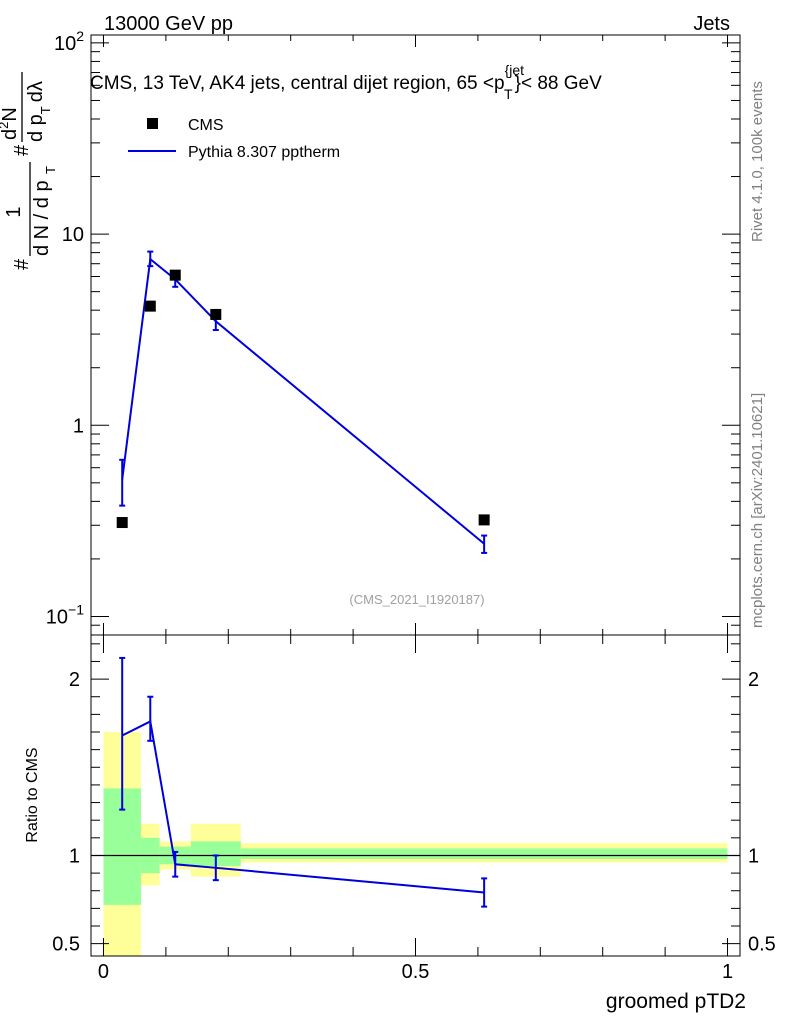  I want to click on x-axis-label: groomed pTD2, so click(676, 1001).